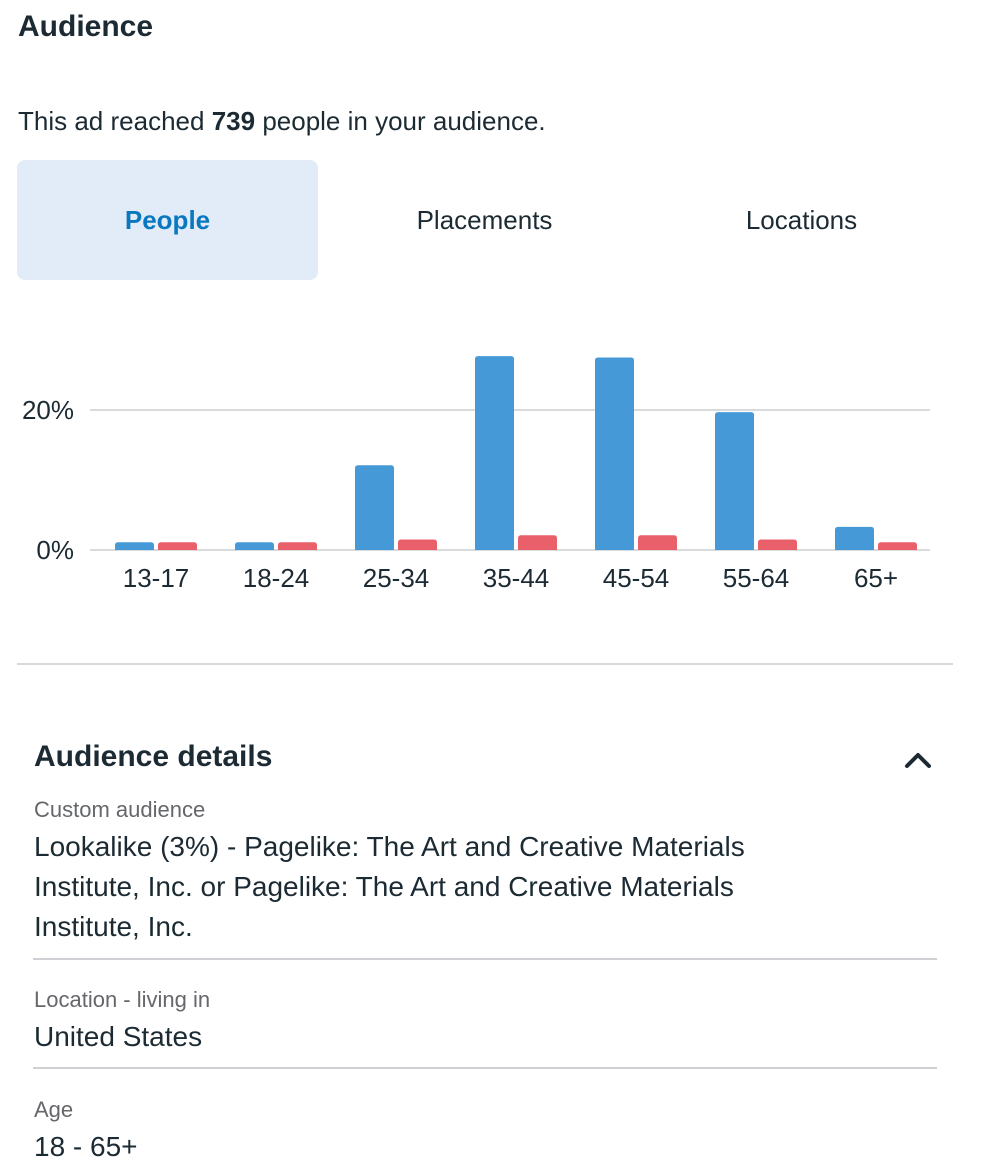 The width and height of the screenshot is (984, 1166). I want to click on tab-locations: Locations, so click(801, 219).